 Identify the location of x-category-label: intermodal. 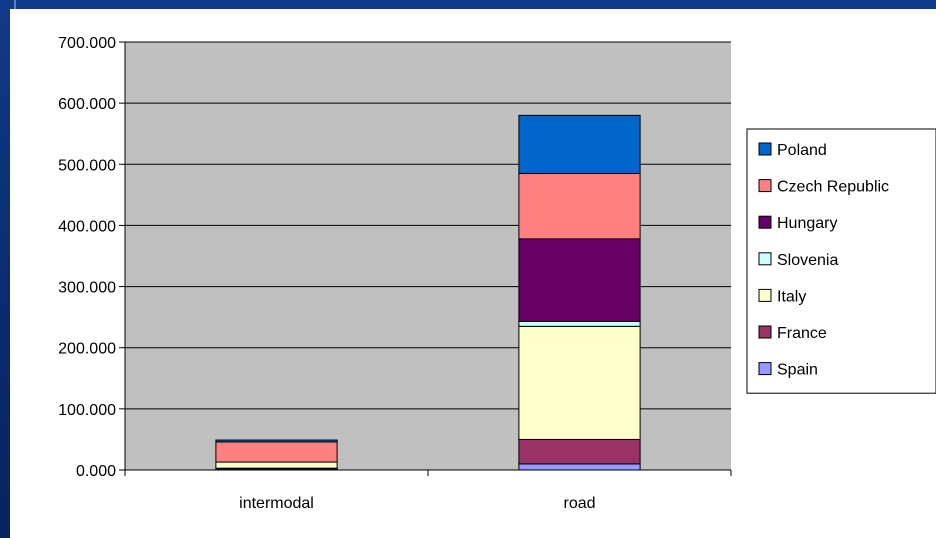
(276, 503).